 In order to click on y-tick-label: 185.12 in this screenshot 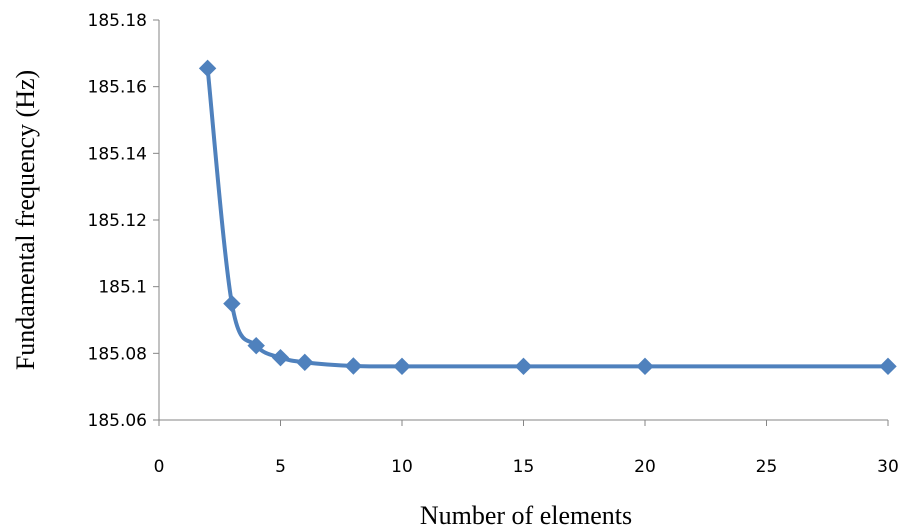, I will do `click(117, 221)`.